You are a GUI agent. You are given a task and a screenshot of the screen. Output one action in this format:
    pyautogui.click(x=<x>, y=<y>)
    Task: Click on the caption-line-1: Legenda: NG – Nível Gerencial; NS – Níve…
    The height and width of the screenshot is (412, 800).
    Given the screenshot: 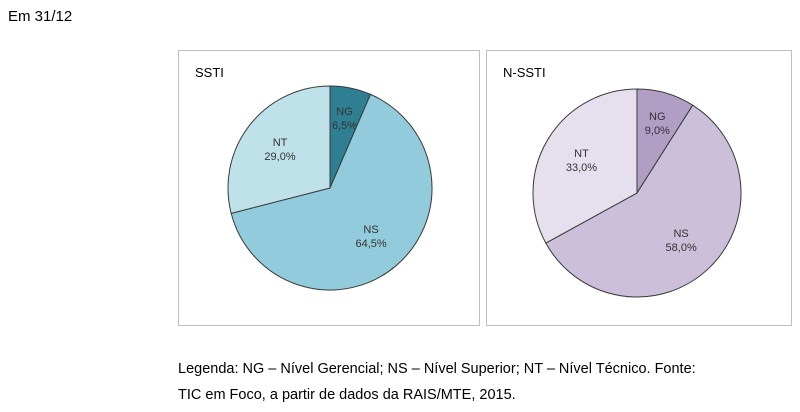 What is the action you would take?
    pyautogui.click(x=437, y=369)
    